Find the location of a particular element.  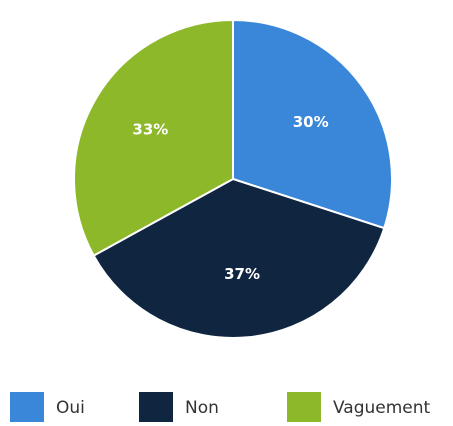

data-label: 30% is located at coordinates (311, 122).